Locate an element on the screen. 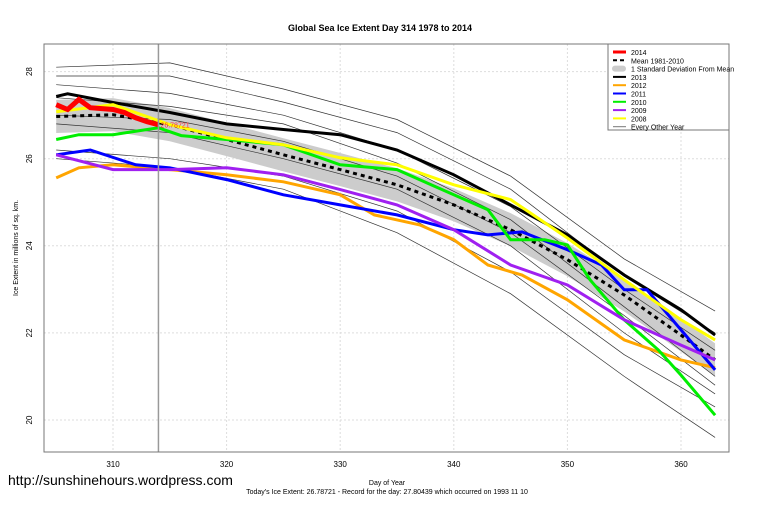 This screenshot has width=759, height=506. watermark-url: http://sunshinehours.wordpress.com is located at coordinates (120, 480).